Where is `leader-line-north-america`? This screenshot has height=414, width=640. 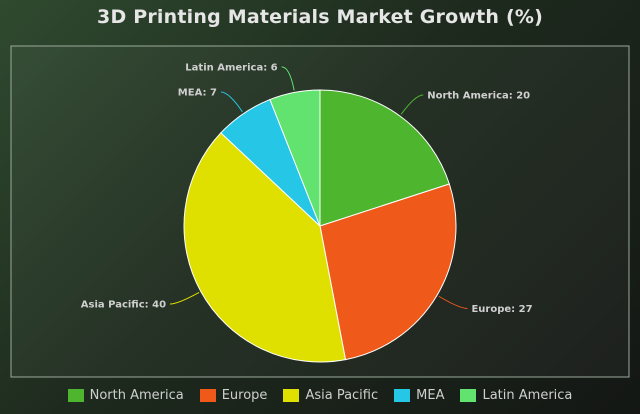
leader-line-north-america is located at coordinates (412, 104).